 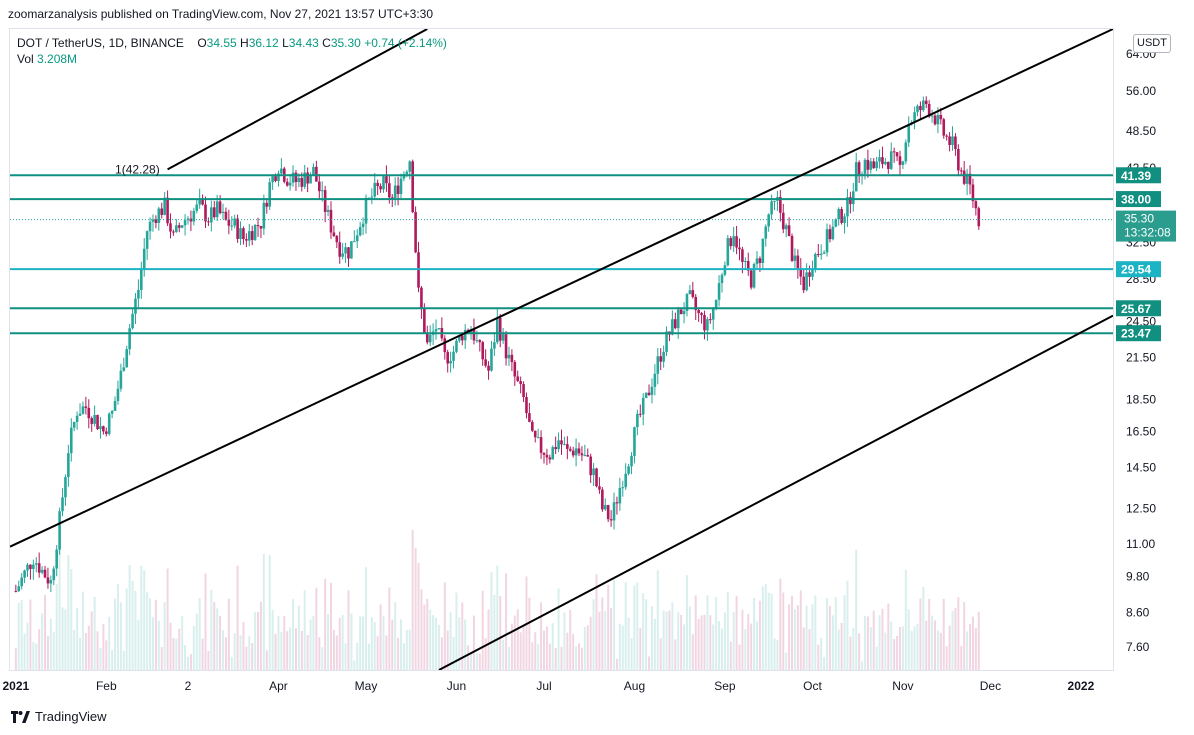 What do you see at coordinates (1136, 270) in the screenshot?
I see `level-tag-label: 29.54` at bounding box center [1136, 270].